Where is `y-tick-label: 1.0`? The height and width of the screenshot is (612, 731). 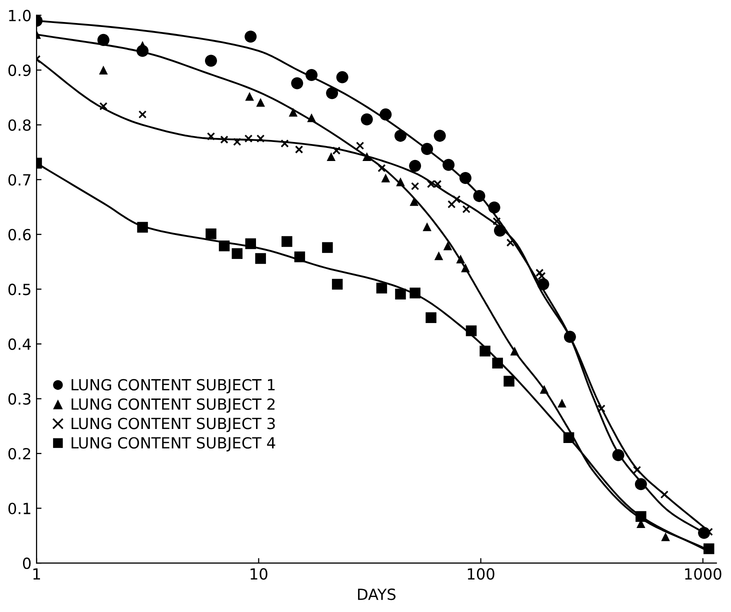
y-tick-label: 1.0 is located at coordinates (20, 16).